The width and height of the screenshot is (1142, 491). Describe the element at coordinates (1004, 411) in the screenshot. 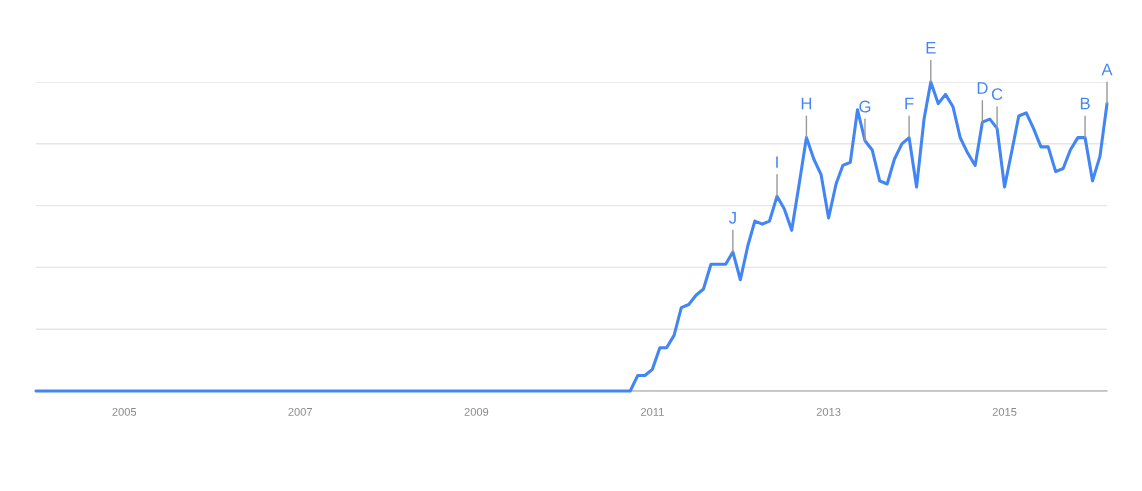

I see `x-tick-label: 2015` at that location.